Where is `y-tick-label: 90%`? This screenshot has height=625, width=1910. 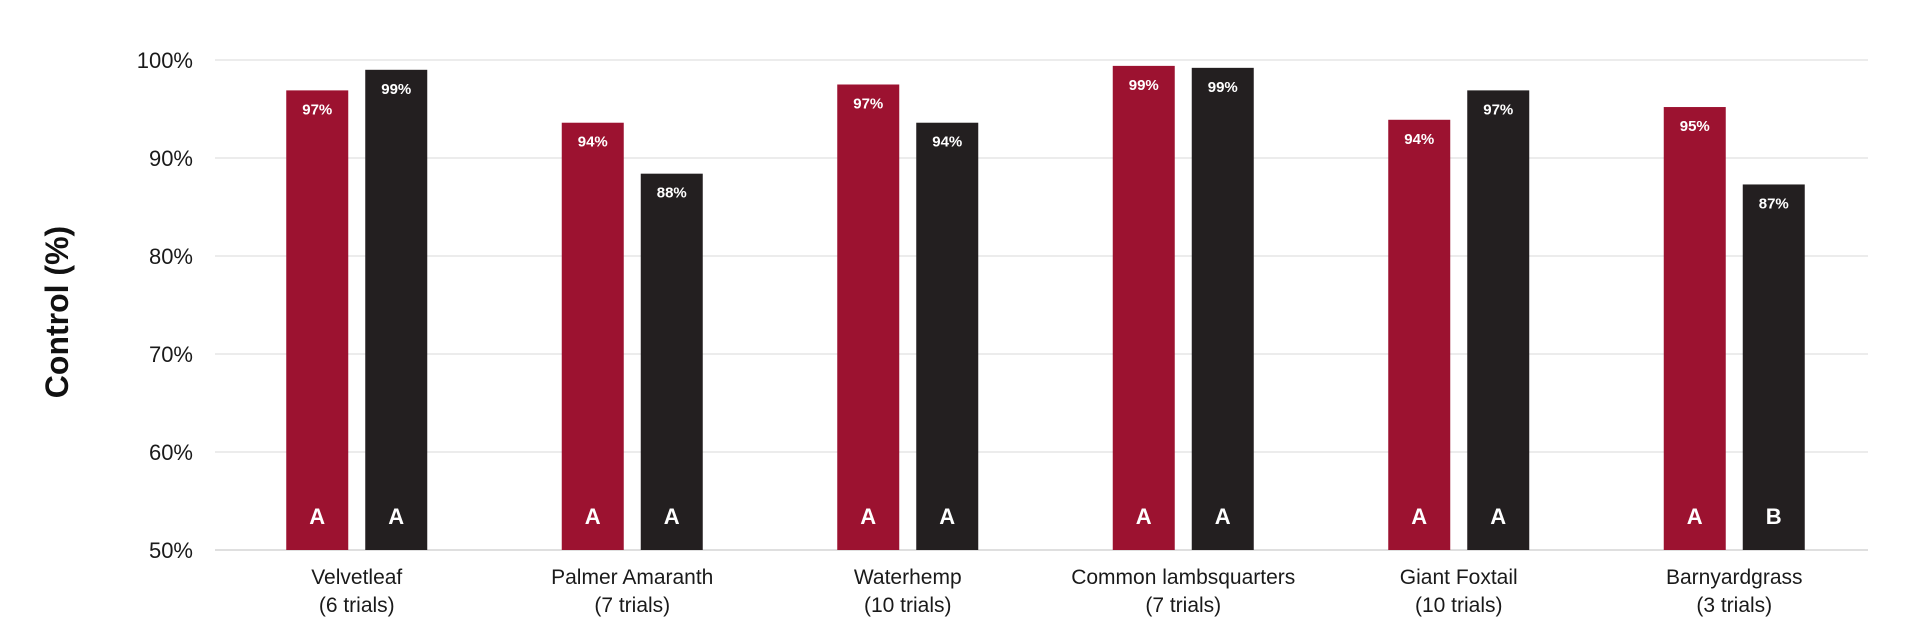 y-tick-label: 90% is located at coordinates (171, 158).